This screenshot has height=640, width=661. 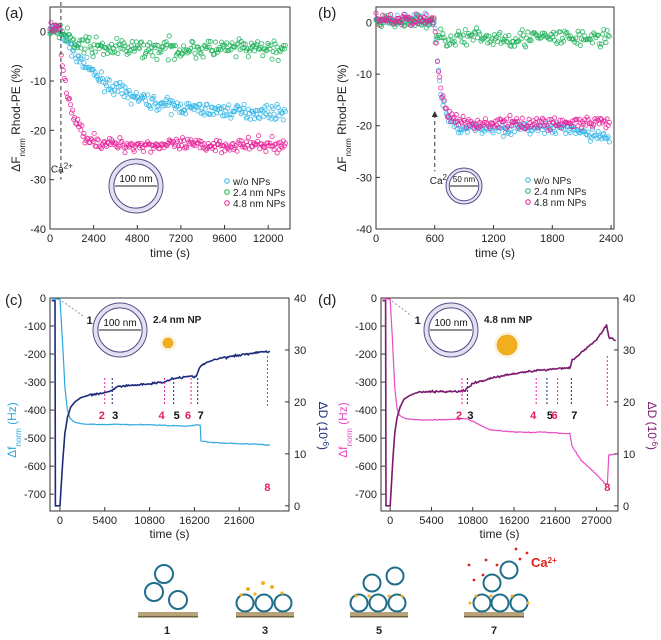 I want to click on y2-tick-label: 40, so click(x=629, y=299).